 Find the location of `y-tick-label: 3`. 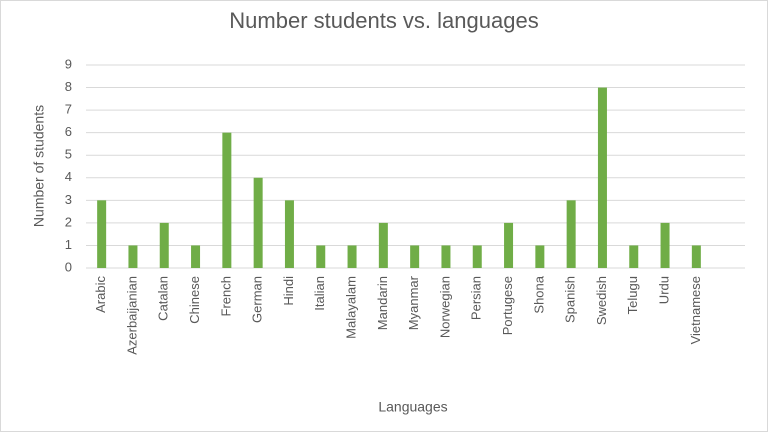

y-tick-label: 3 is located at coordinates (68, 199).